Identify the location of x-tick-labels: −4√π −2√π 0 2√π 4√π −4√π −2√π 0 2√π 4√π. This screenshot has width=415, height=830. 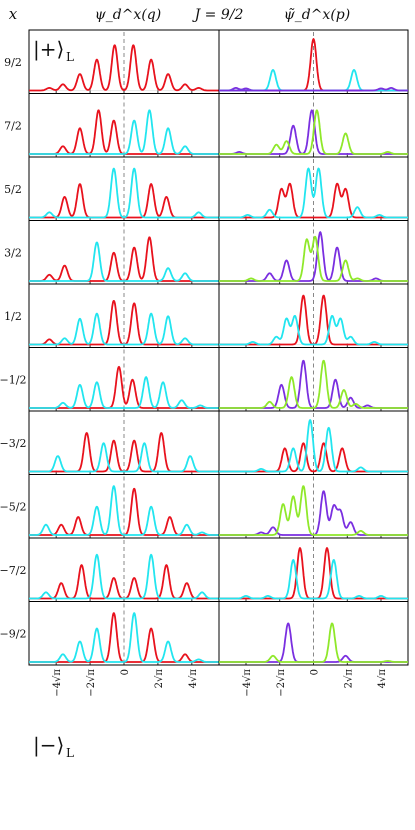
(220, 683).